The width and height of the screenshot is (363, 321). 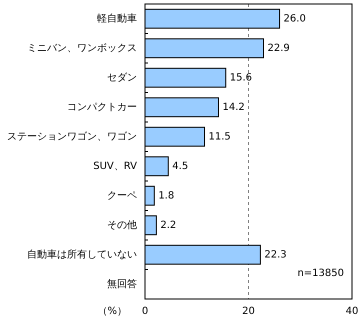 I want to click on y-tick-label: 軽自動車, so click(x=117, y=18).